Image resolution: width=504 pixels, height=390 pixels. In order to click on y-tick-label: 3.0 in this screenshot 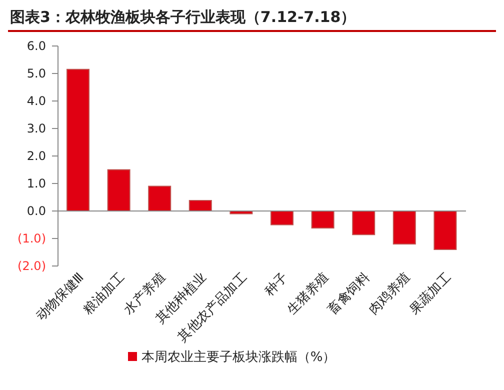, I will do `click(36, 129)`.